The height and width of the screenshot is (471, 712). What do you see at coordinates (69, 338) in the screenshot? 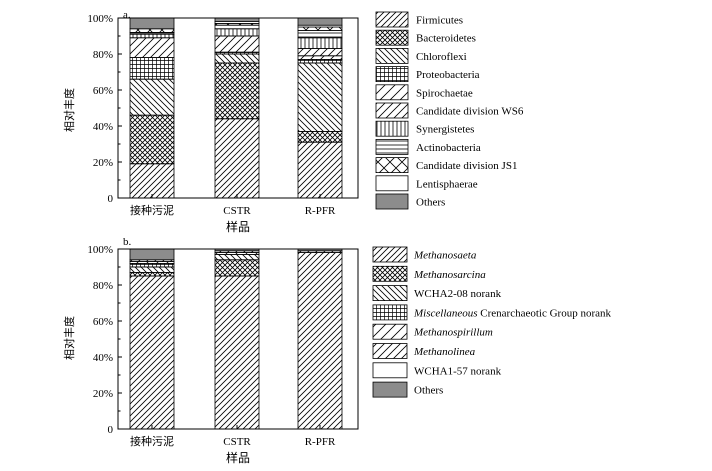
I see `y-axis-label-b: 相对丰度` at bounding box center [69, 338].